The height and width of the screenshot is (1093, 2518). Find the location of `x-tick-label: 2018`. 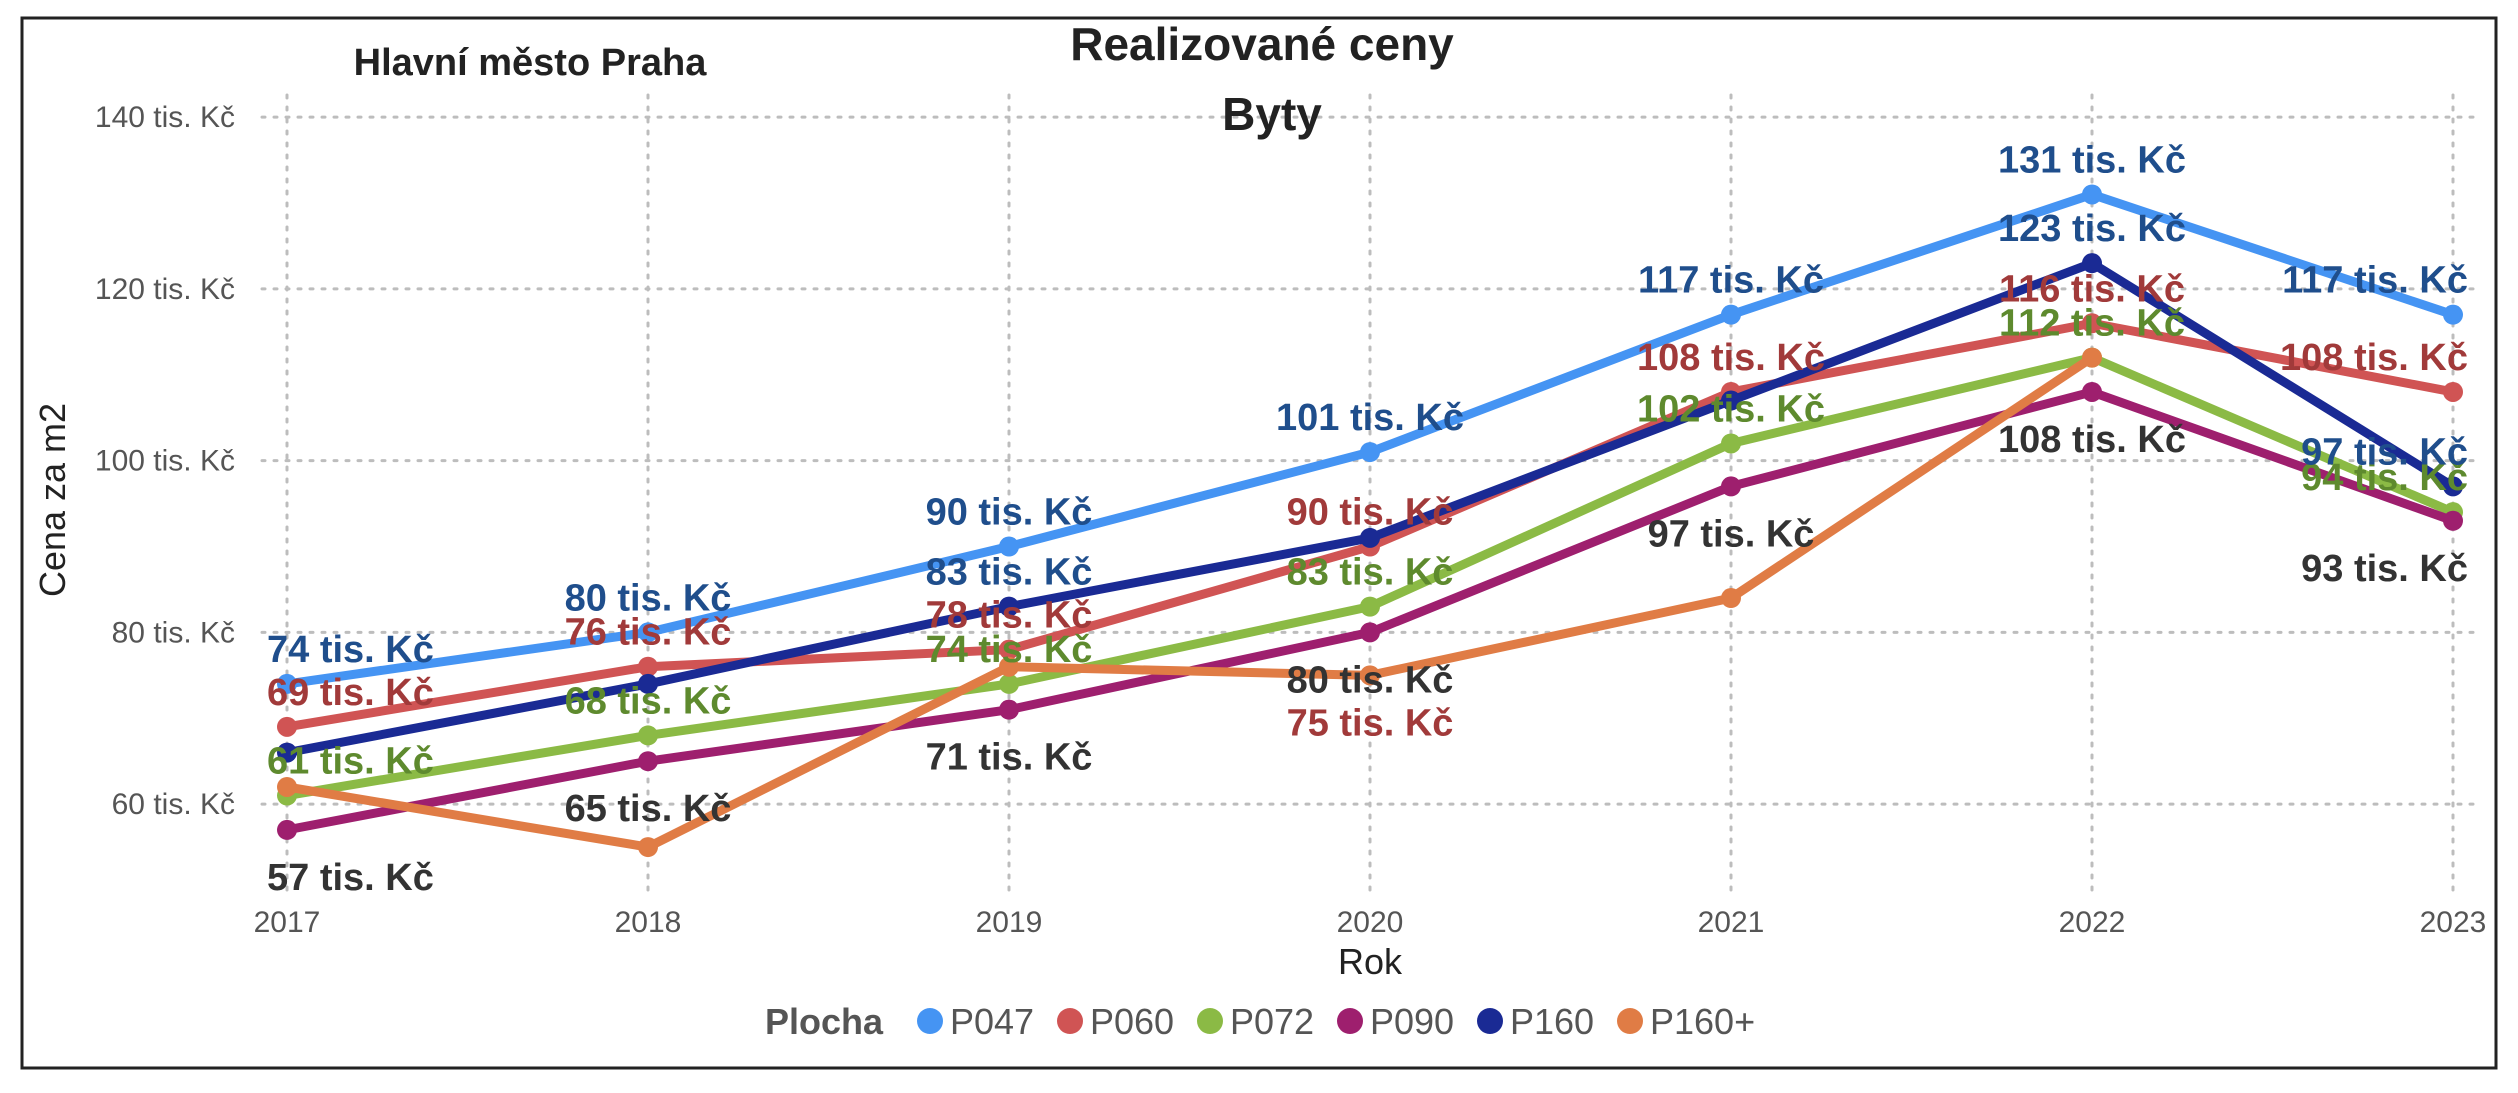

x-tick-label: 2018 is located at coordinates (648, 922).